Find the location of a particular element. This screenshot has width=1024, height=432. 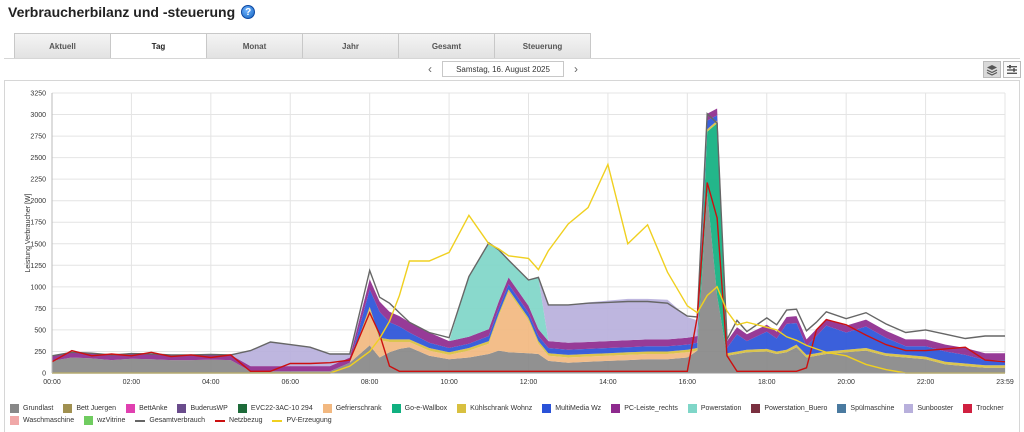

legend-item: Powerstation_Buero is located at coordinates (789, 408).